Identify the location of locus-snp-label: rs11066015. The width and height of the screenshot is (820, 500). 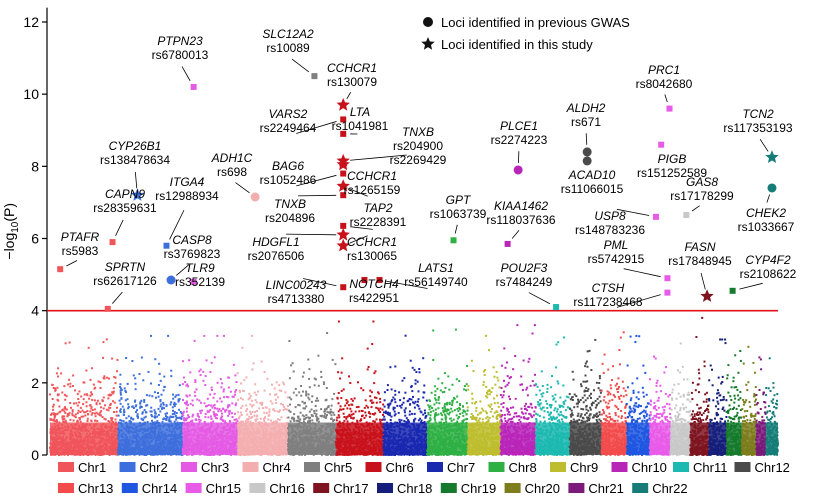
(592, 189).